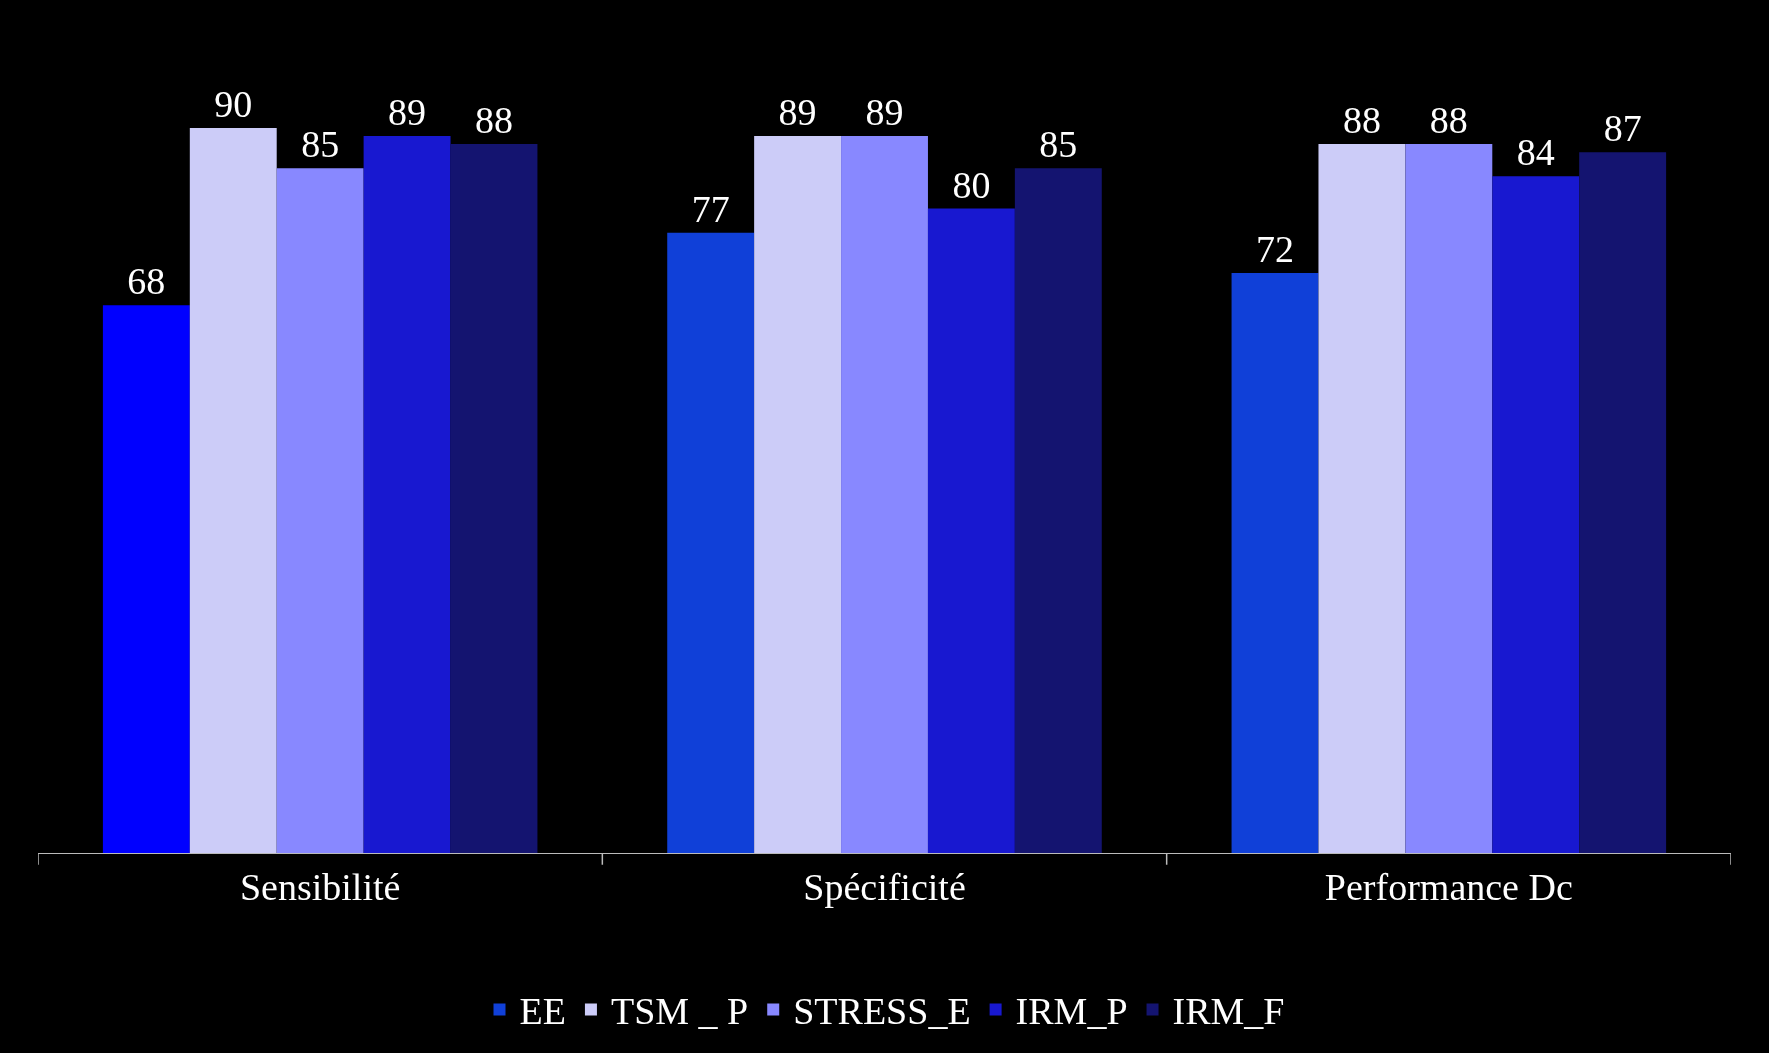 This screenshot has width=1769, height=1053. What do you see at coordinates (1228, 1011) in the screenshot?
I see `legend-label: IRM_F` at bounding box center [1228, 1011].